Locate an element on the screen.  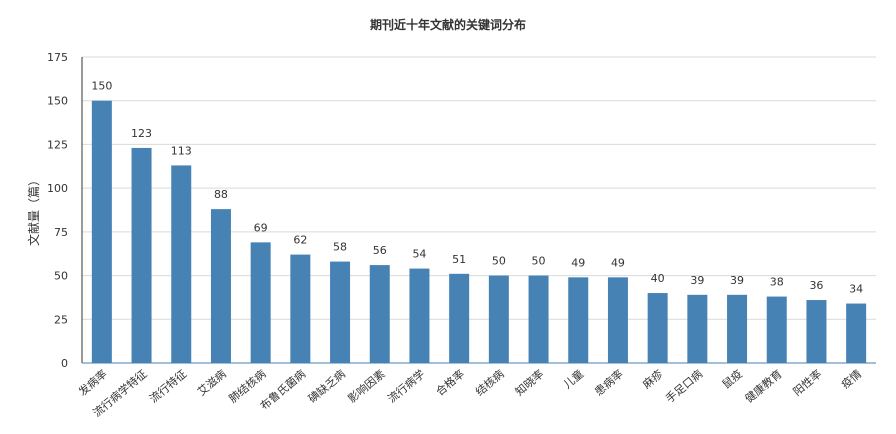
x-tick-label: 碘缺乏病 is located at coordinates (326, 386).